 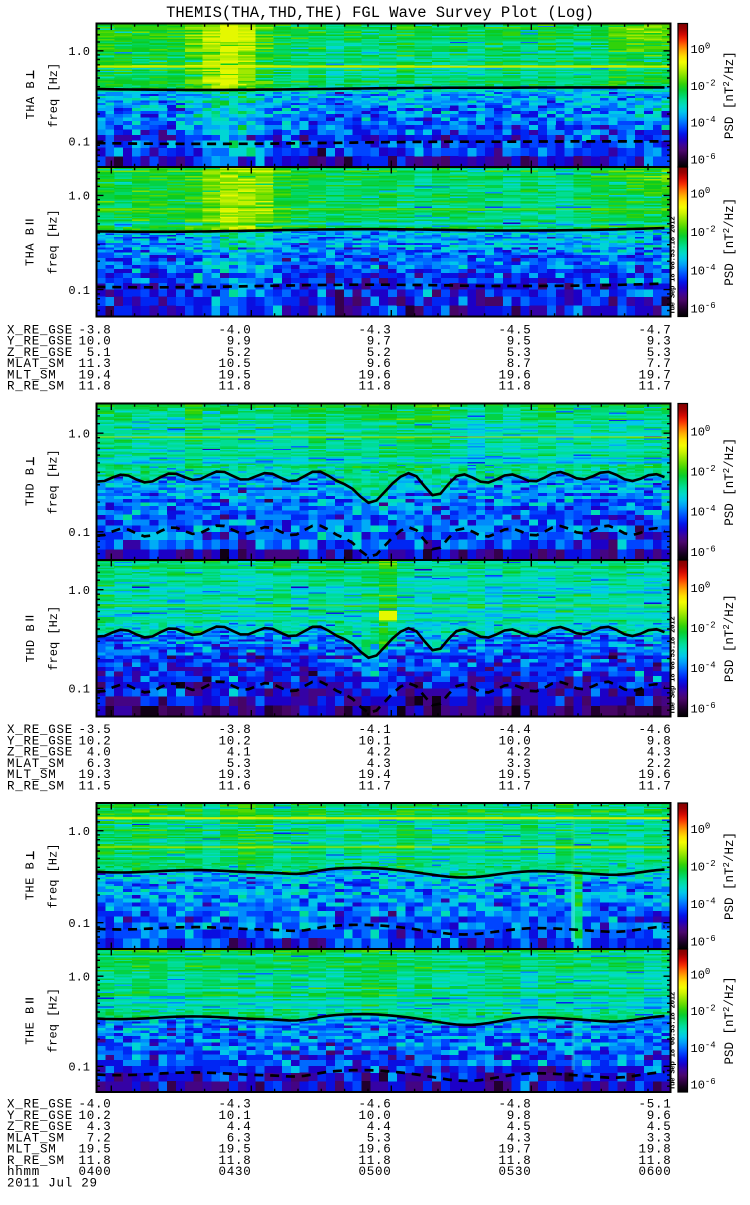 I want to click on svg-text: 8.7, so click(x=519, y=364).